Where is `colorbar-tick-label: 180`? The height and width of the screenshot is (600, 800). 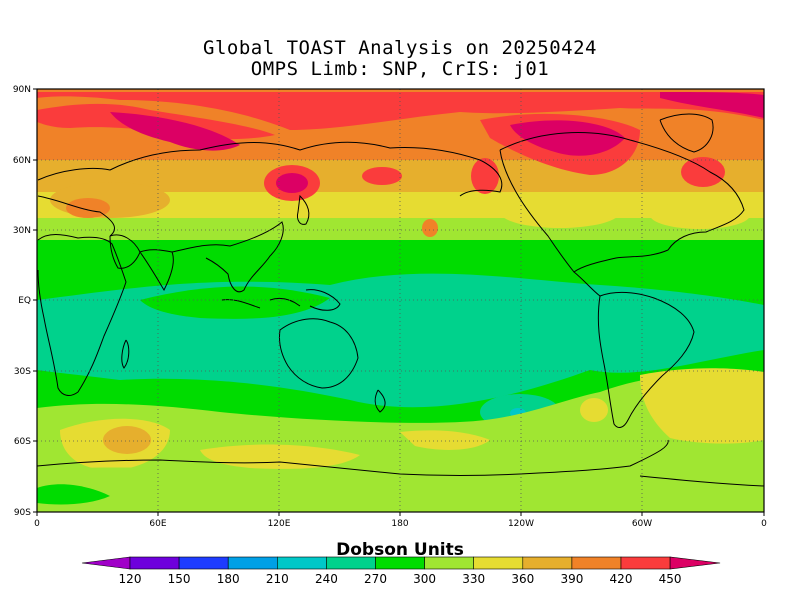
colorbar-tick-label: 180 is located at coordinates (228, 579).